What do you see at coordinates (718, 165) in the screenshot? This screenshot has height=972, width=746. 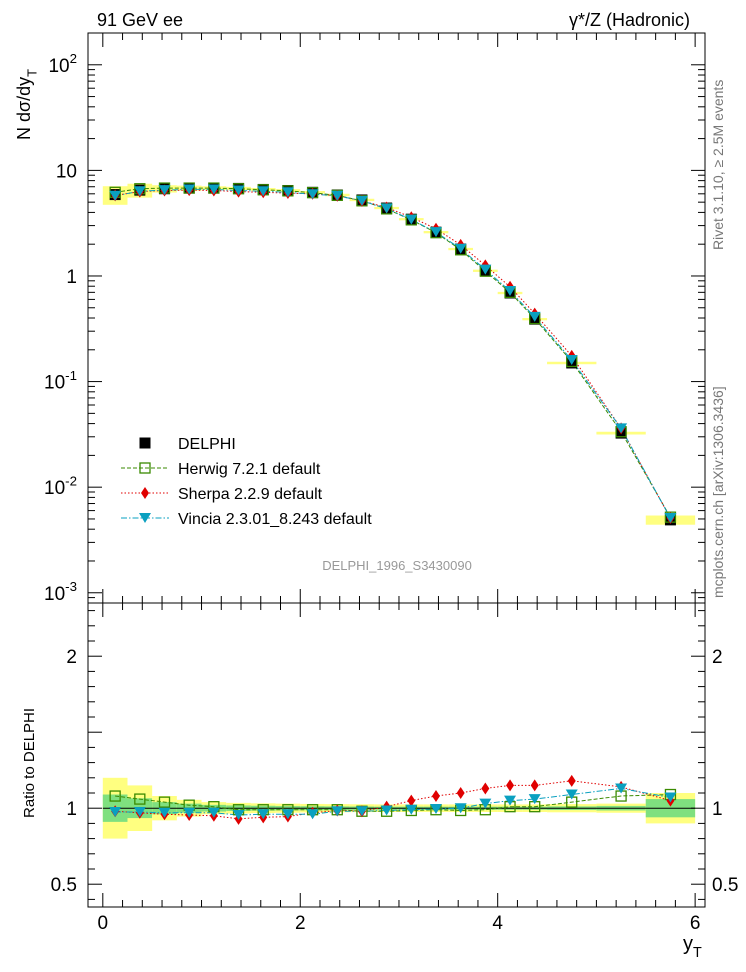 I see `rivet-label: Rivet 3.1.10, ≥ 2.5M events` at bounding box center [718, 165].